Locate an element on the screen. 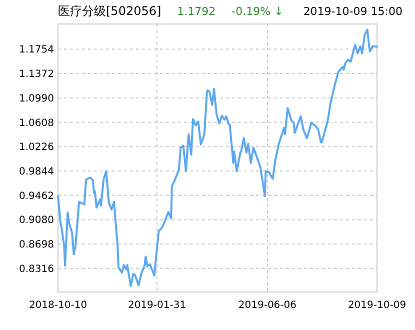  y-tick-label: 0.9844 is located at coordinates (36, 172).